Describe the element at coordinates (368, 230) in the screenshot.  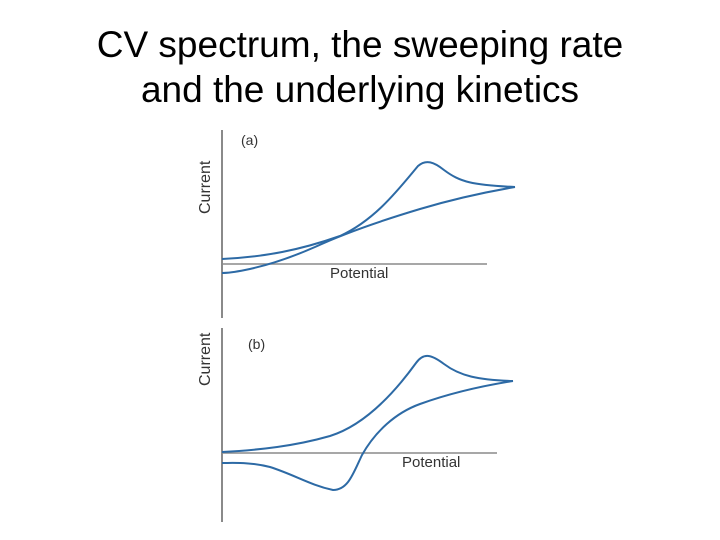
I see `panel-a-reverse-scan-curve` at that location.